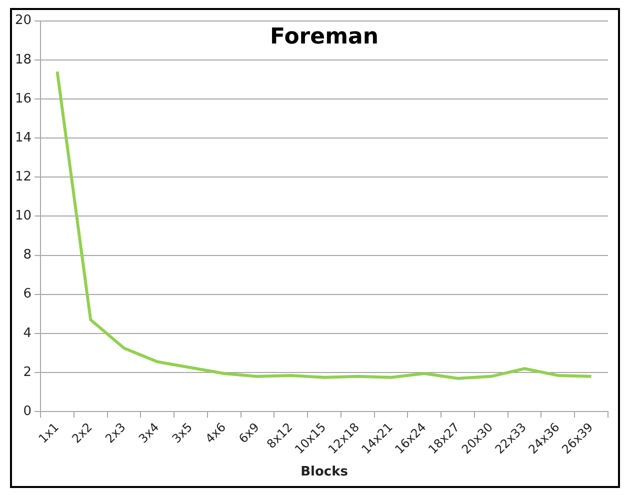 The height and width of the screenshot is (504, 633). Describe the element at coordinates (182, 433) in the screenshot. I see `x-tick-label: 3x5` at that location.